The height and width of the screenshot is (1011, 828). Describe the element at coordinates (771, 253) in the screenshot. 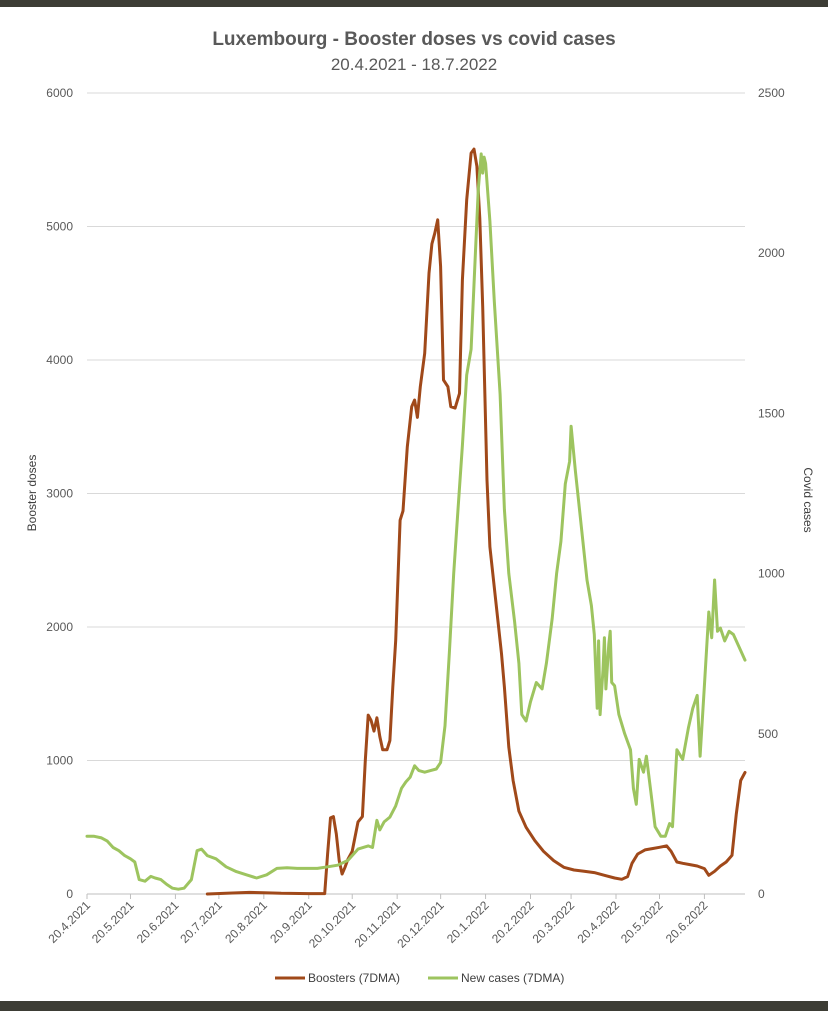

I see `right-tick-label: 2000` at that location.